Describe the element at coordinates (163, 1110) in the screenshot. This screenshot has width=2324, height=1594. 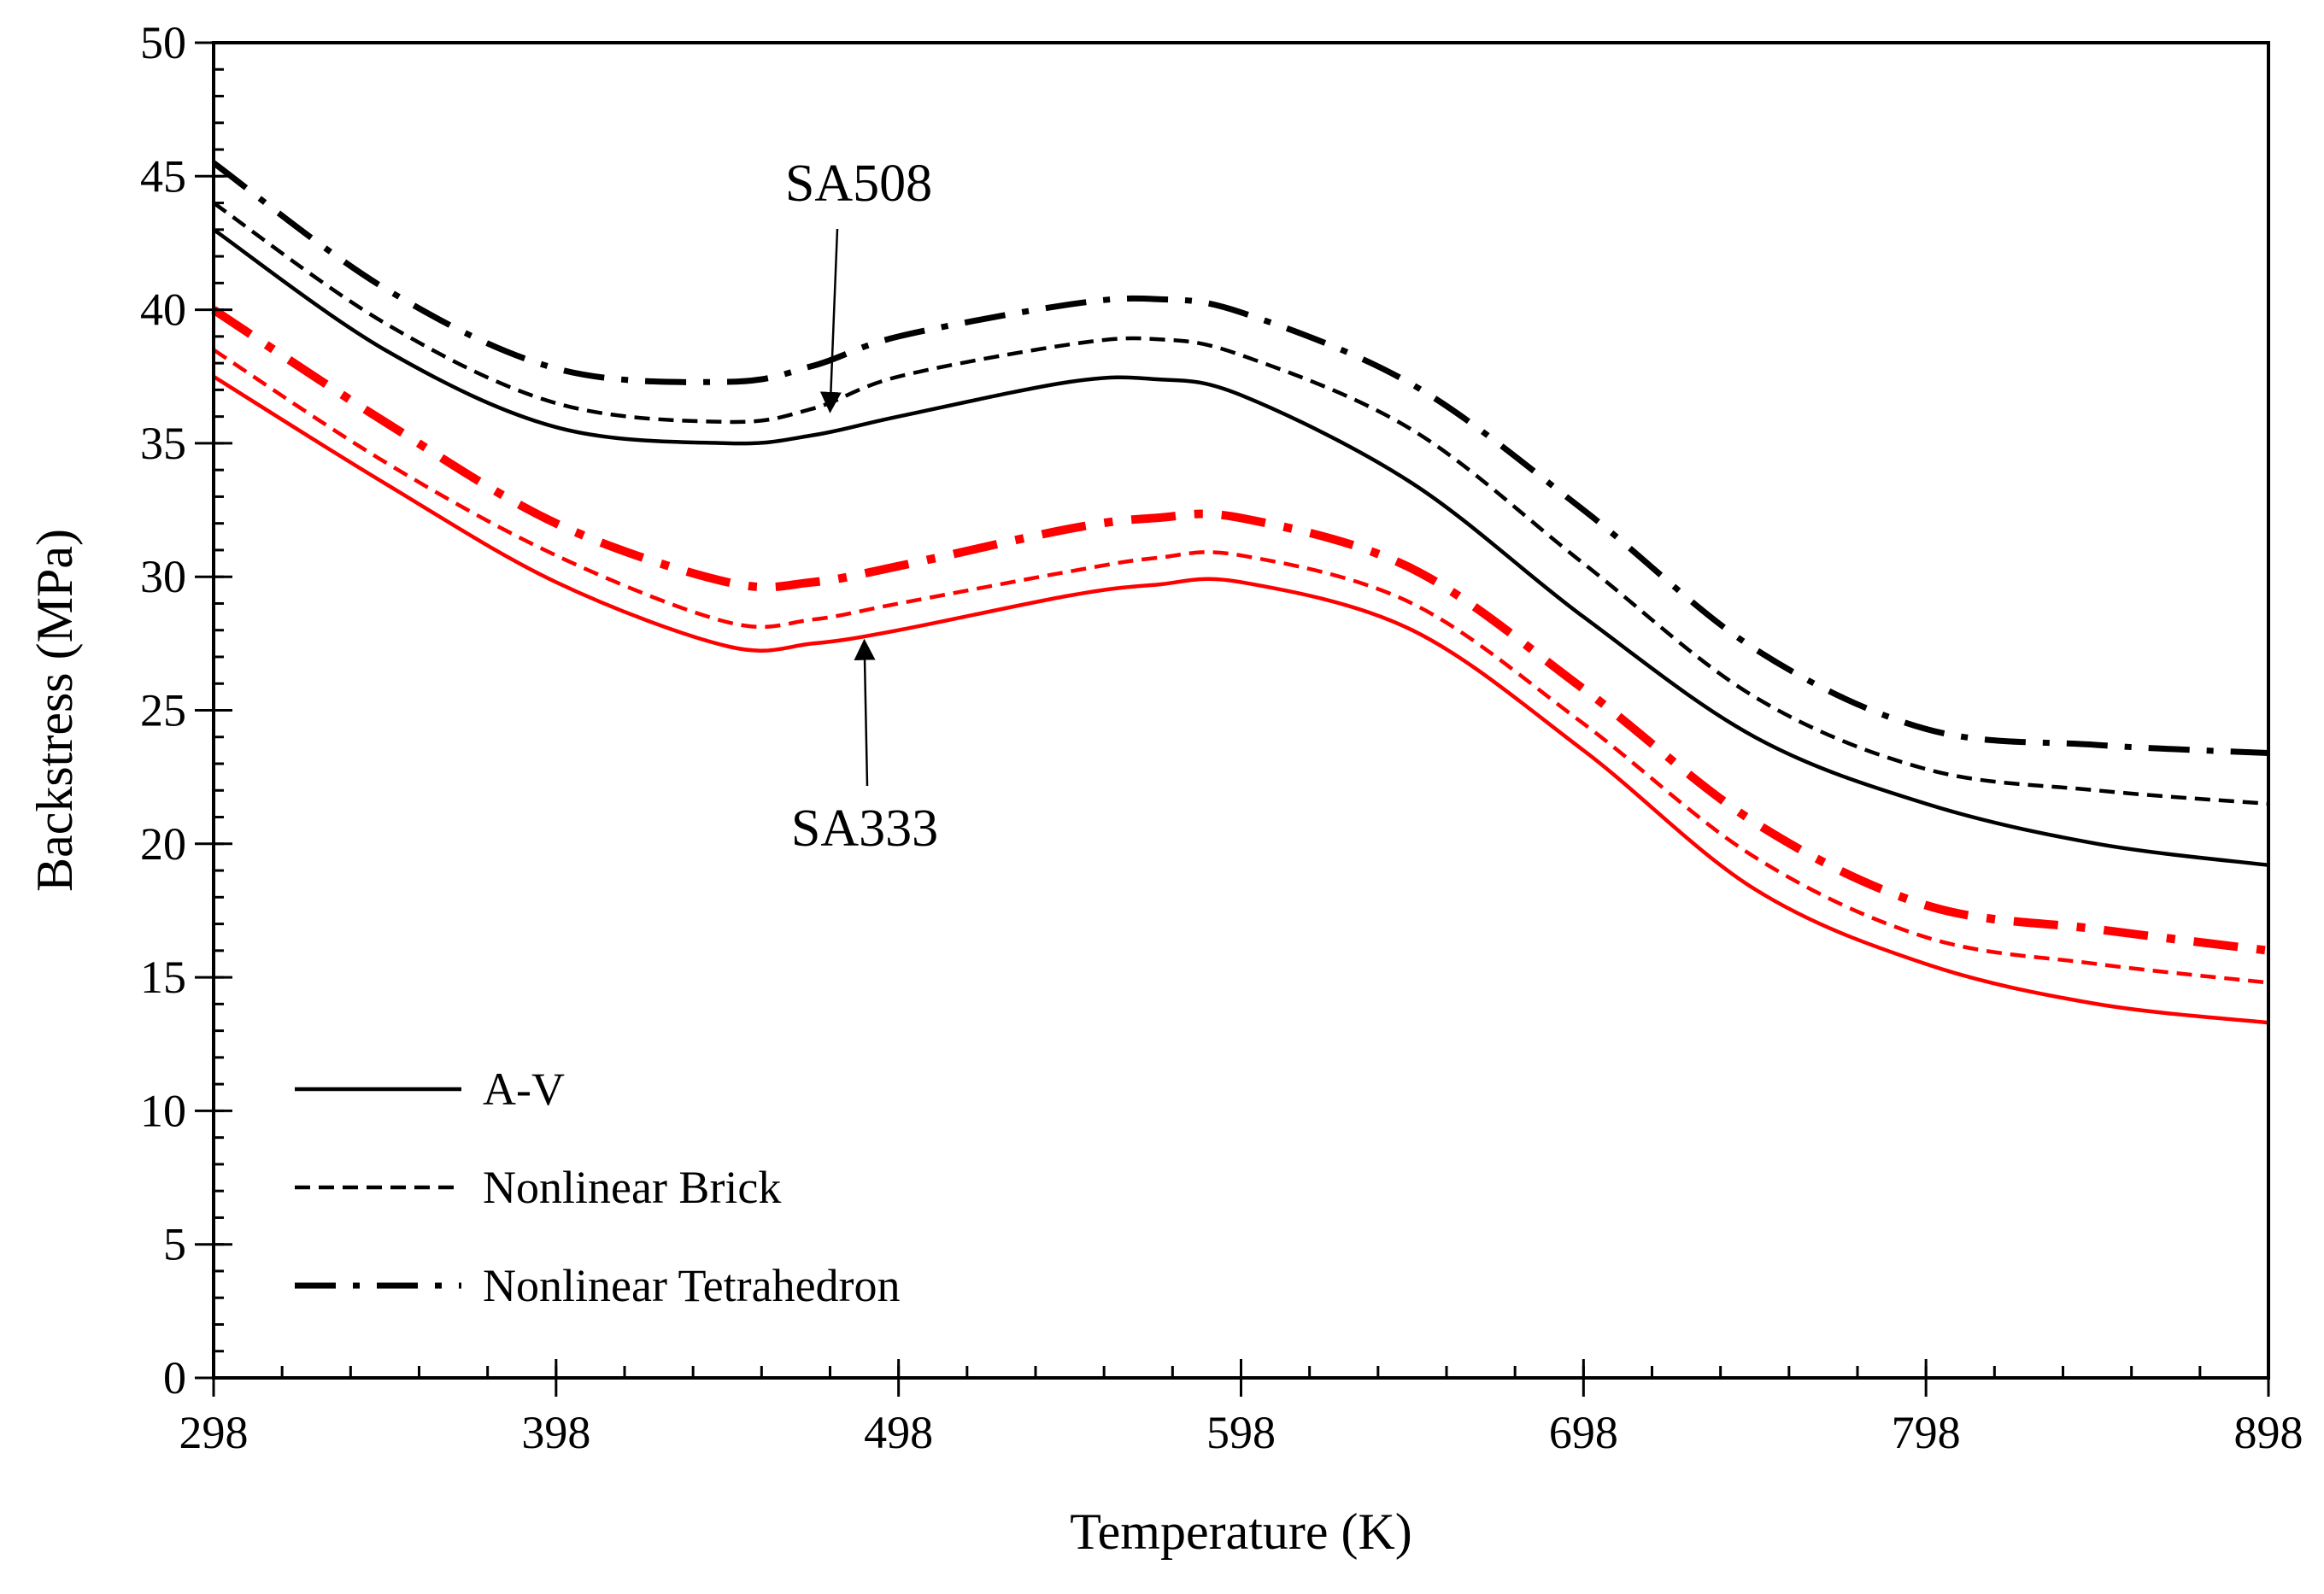
I see `y-tick-label: 10` at that location.